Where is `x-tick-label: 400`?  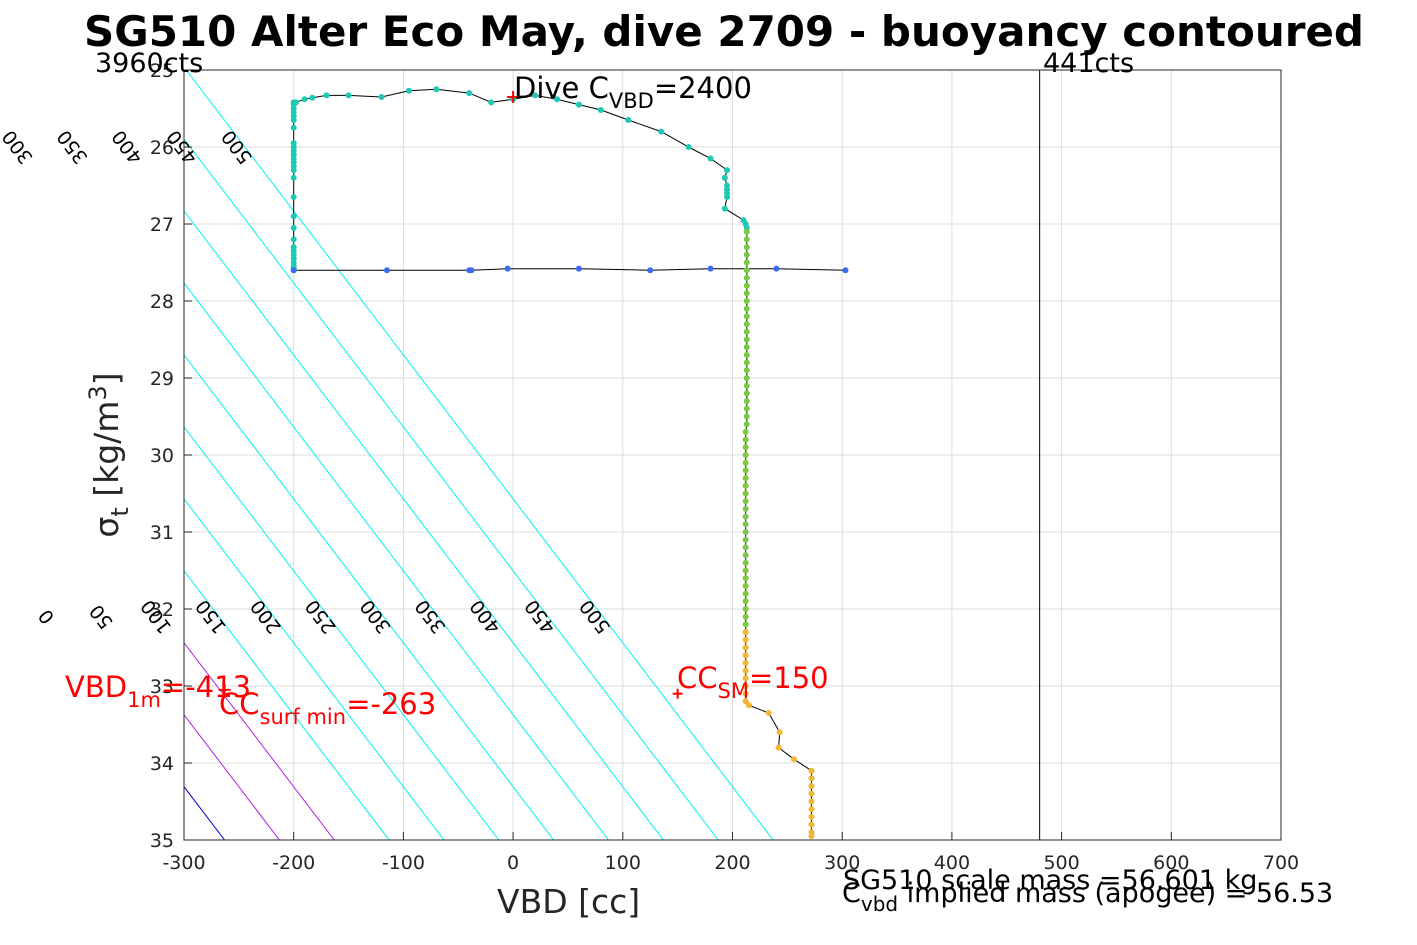 x-tick-label: 400 is located at coordinates (952, 863).